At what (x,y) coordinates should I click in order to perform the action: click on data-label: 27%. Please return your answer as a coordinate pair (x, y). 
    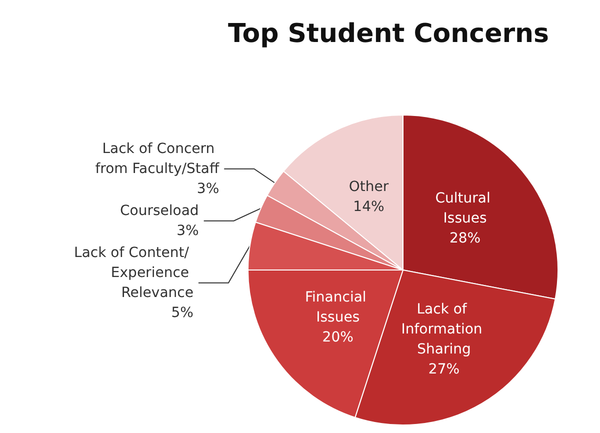
    Looking at the image, I should click on (444, 369).